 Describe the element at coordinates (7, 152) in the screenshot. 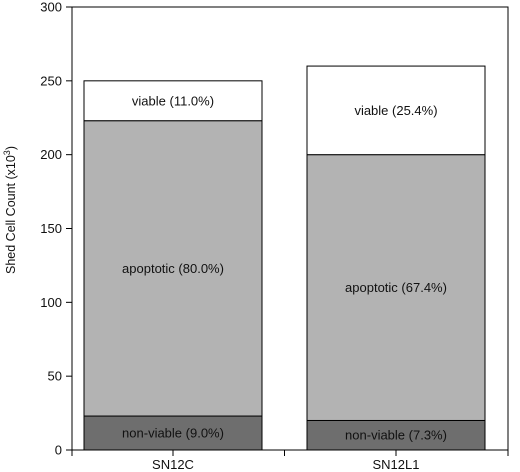

I see `y-axis-title-superscript: 3` at that location.